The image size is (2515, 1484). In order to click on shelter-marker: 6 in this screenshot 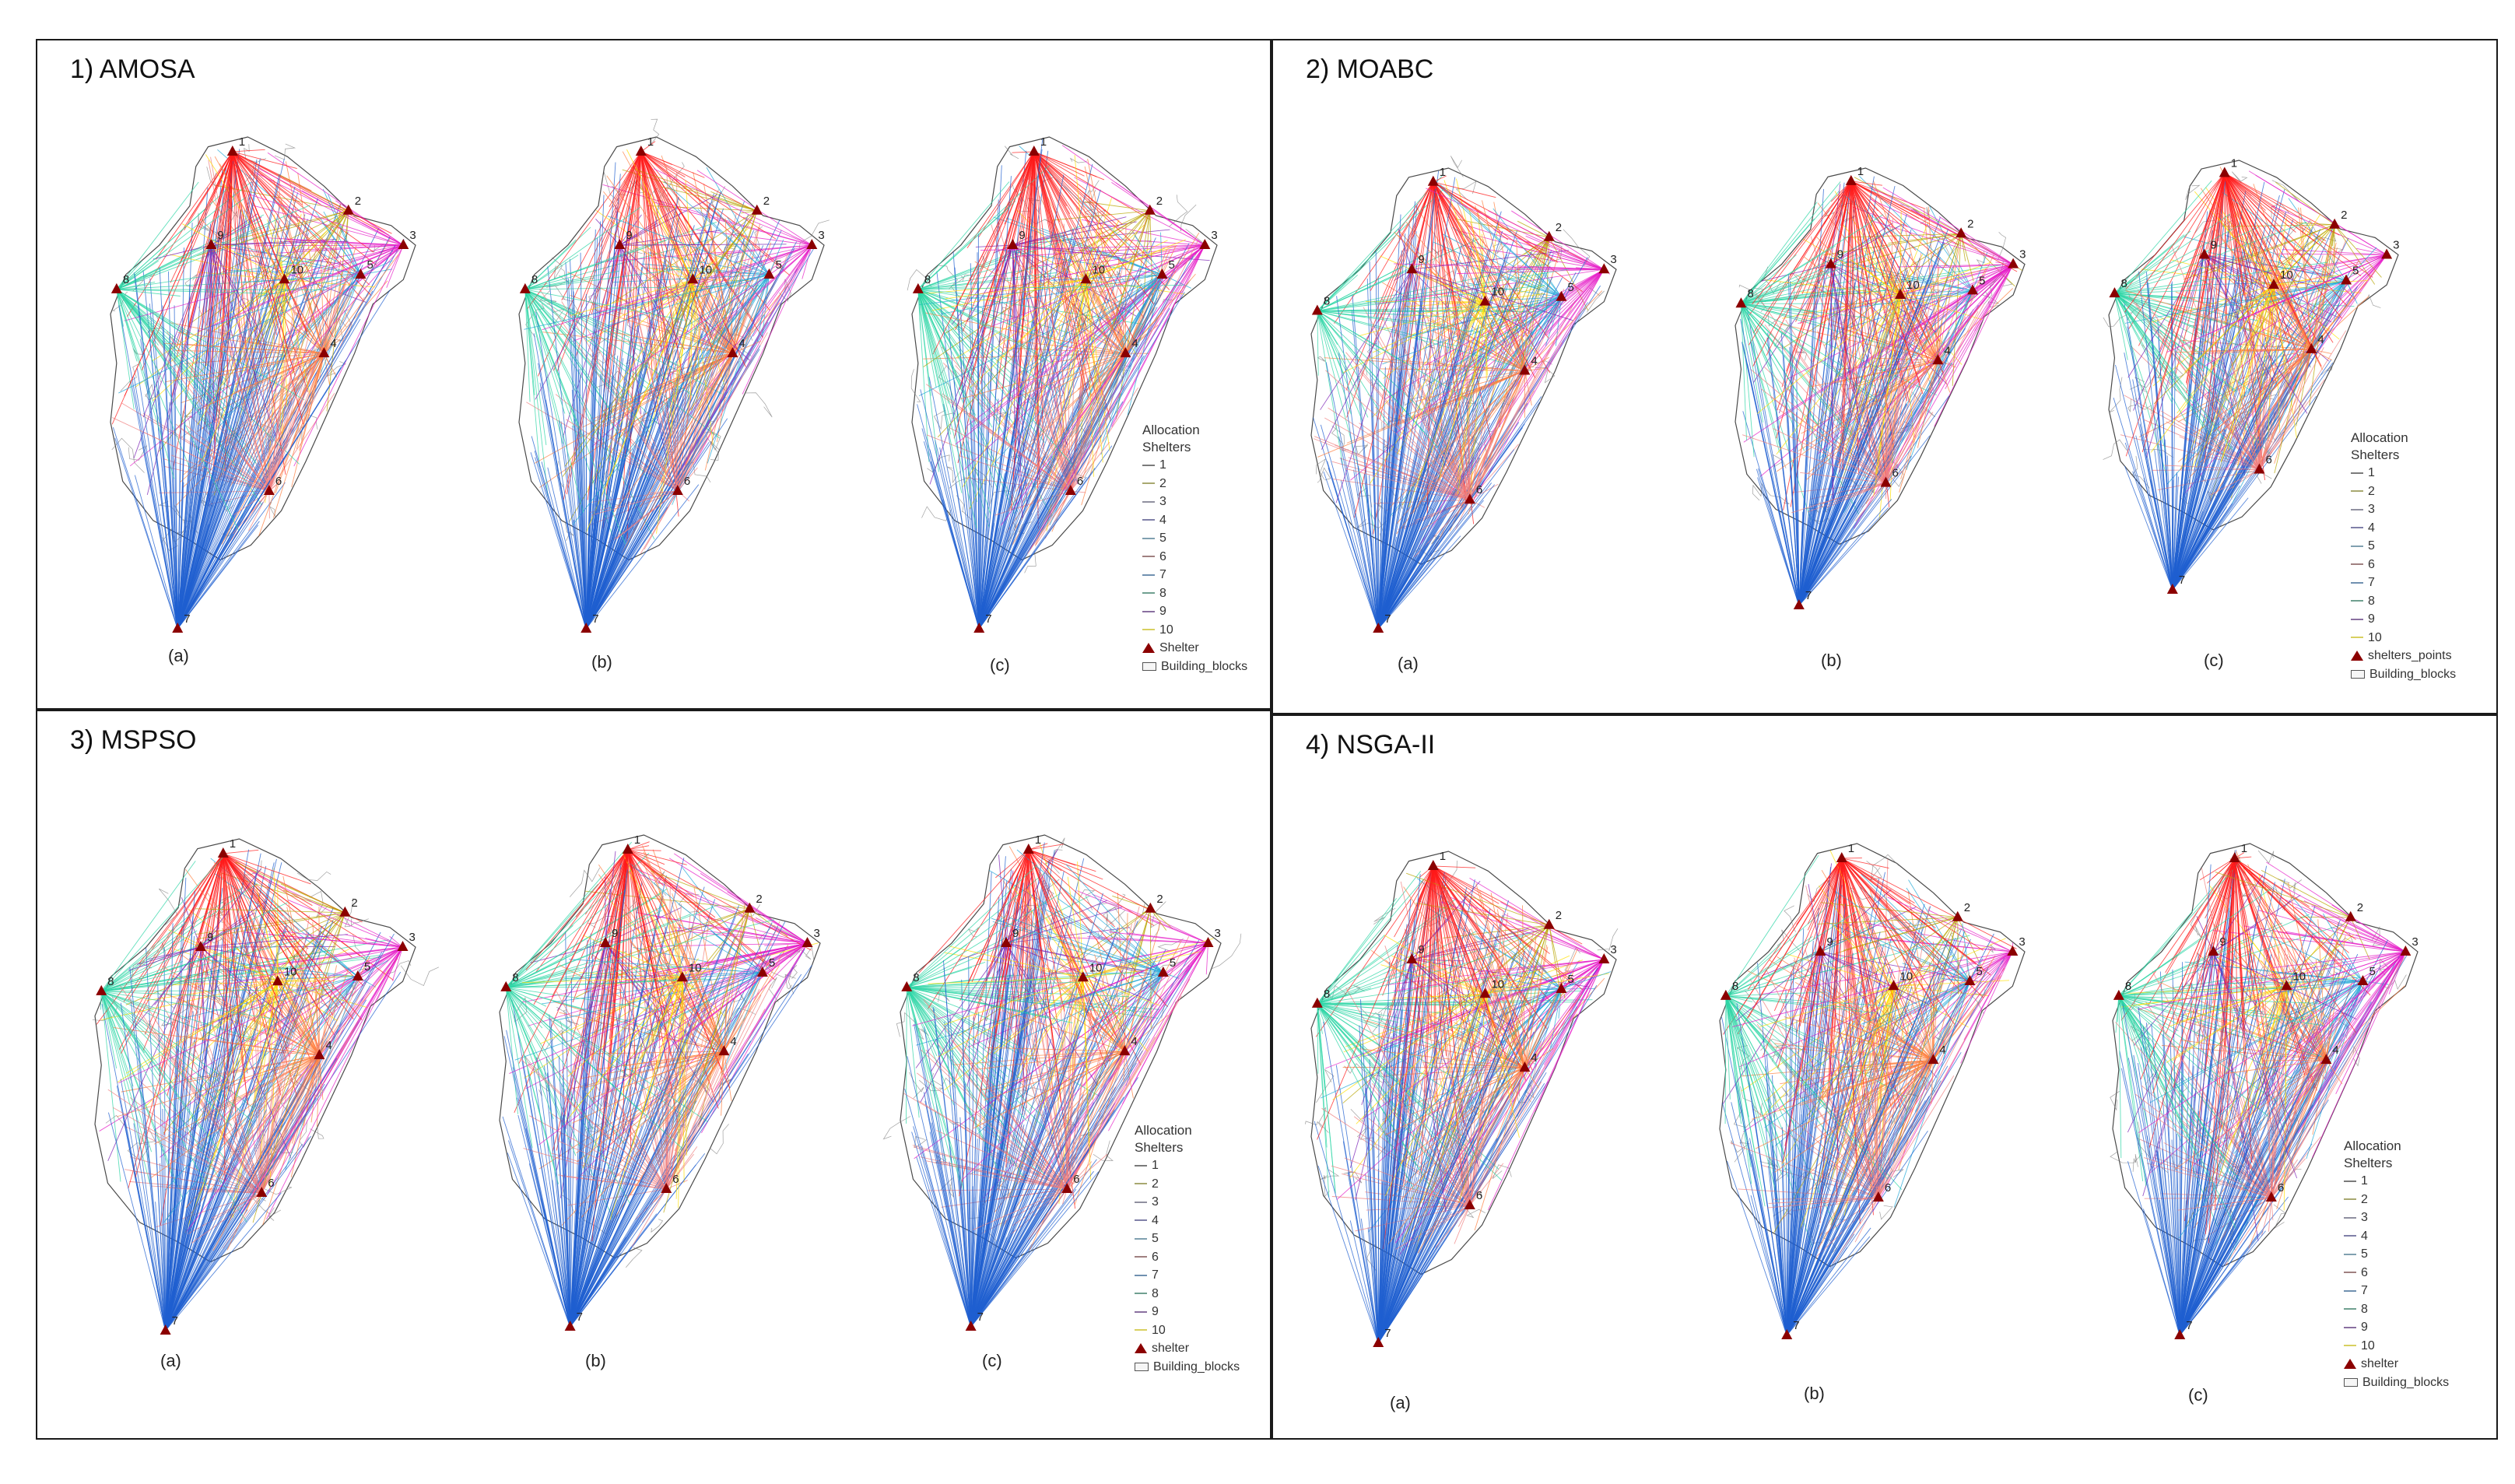, I will do `click(670, 1183)`.